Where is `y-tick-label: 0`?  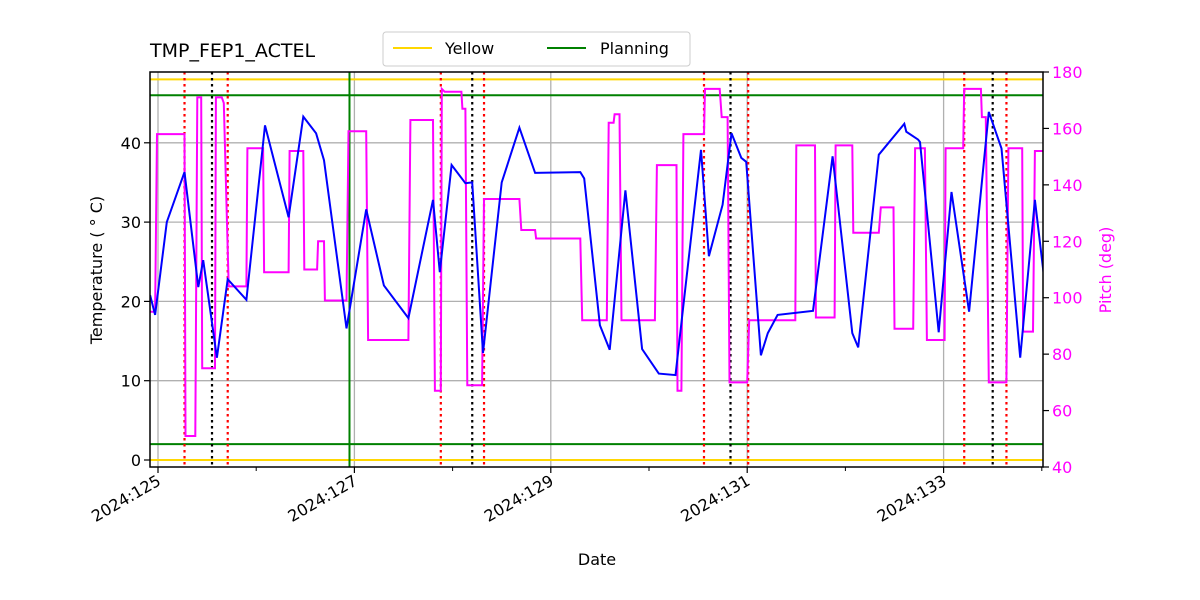
y-tick-label: 0 is located at coordinates (136, 460).